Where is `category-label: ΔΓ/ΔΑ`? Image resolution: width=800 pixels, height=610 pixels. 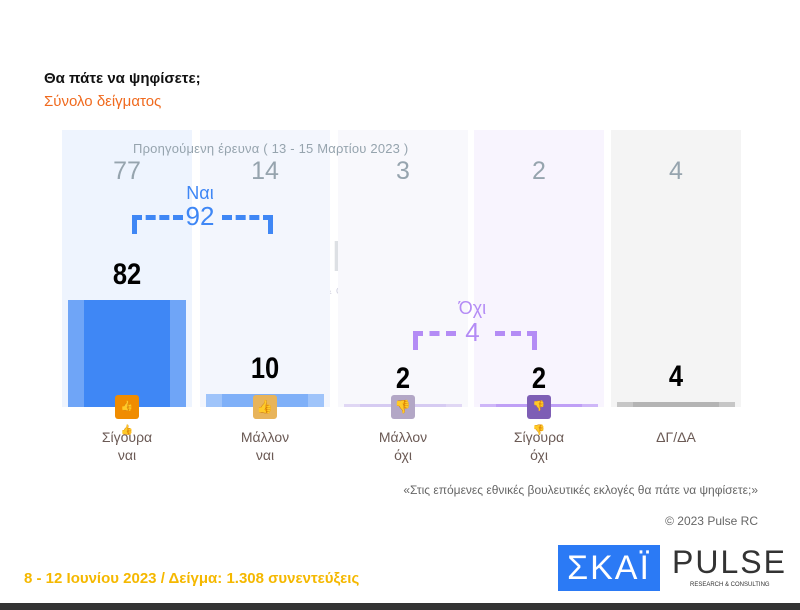
category-label: ΔΓ/ΔΑ is located at coordinates (676, 446).